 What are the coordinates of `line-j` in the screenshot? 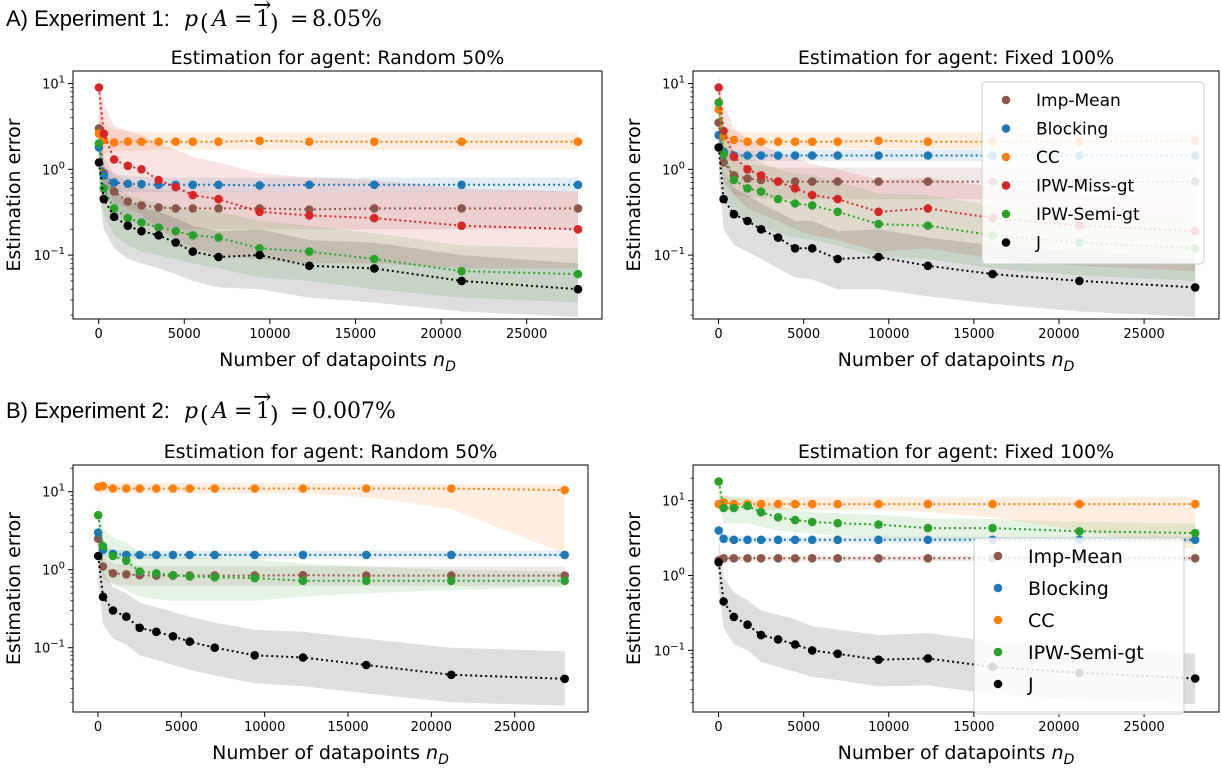 It's located at (956, 218).